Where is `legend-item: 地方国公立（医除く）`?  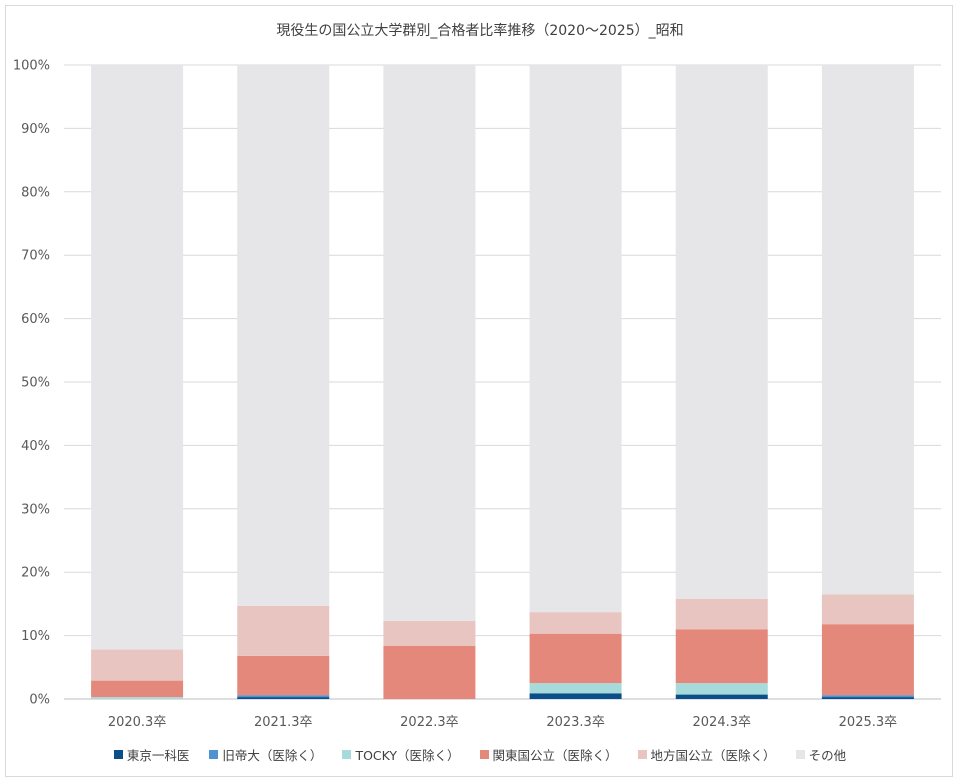
legend-item: 地方国公立（医除く） is located at coordinates (706, 754).